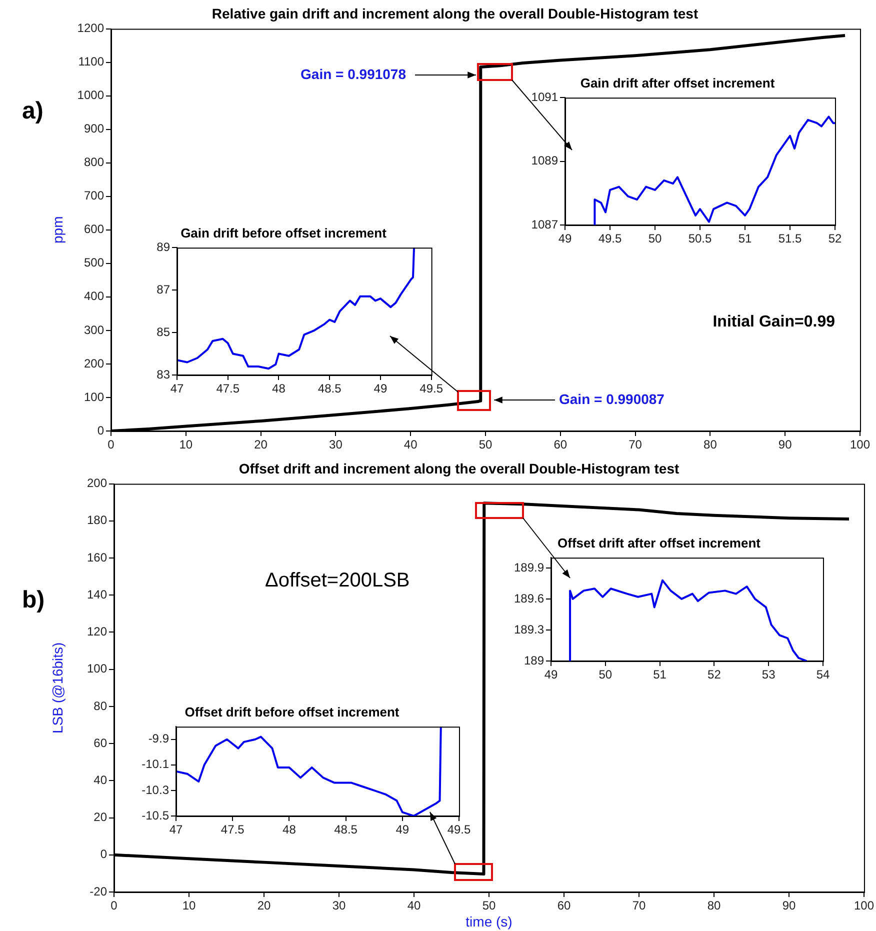 Image resolution: width=876 pixels, height=931 pixels. Describe the element at coordinates (94, 129) in the screenshot. I see `y-tick-label: 900` at that location.